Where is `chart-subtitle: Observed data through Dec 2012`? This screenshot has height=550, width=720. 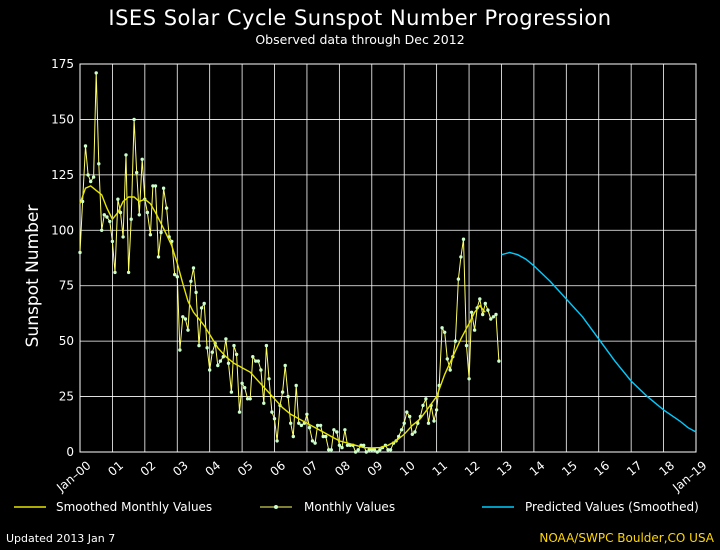 chart-subtitle: Observed data through Dec 2012 is located at coordinates (360, 39).